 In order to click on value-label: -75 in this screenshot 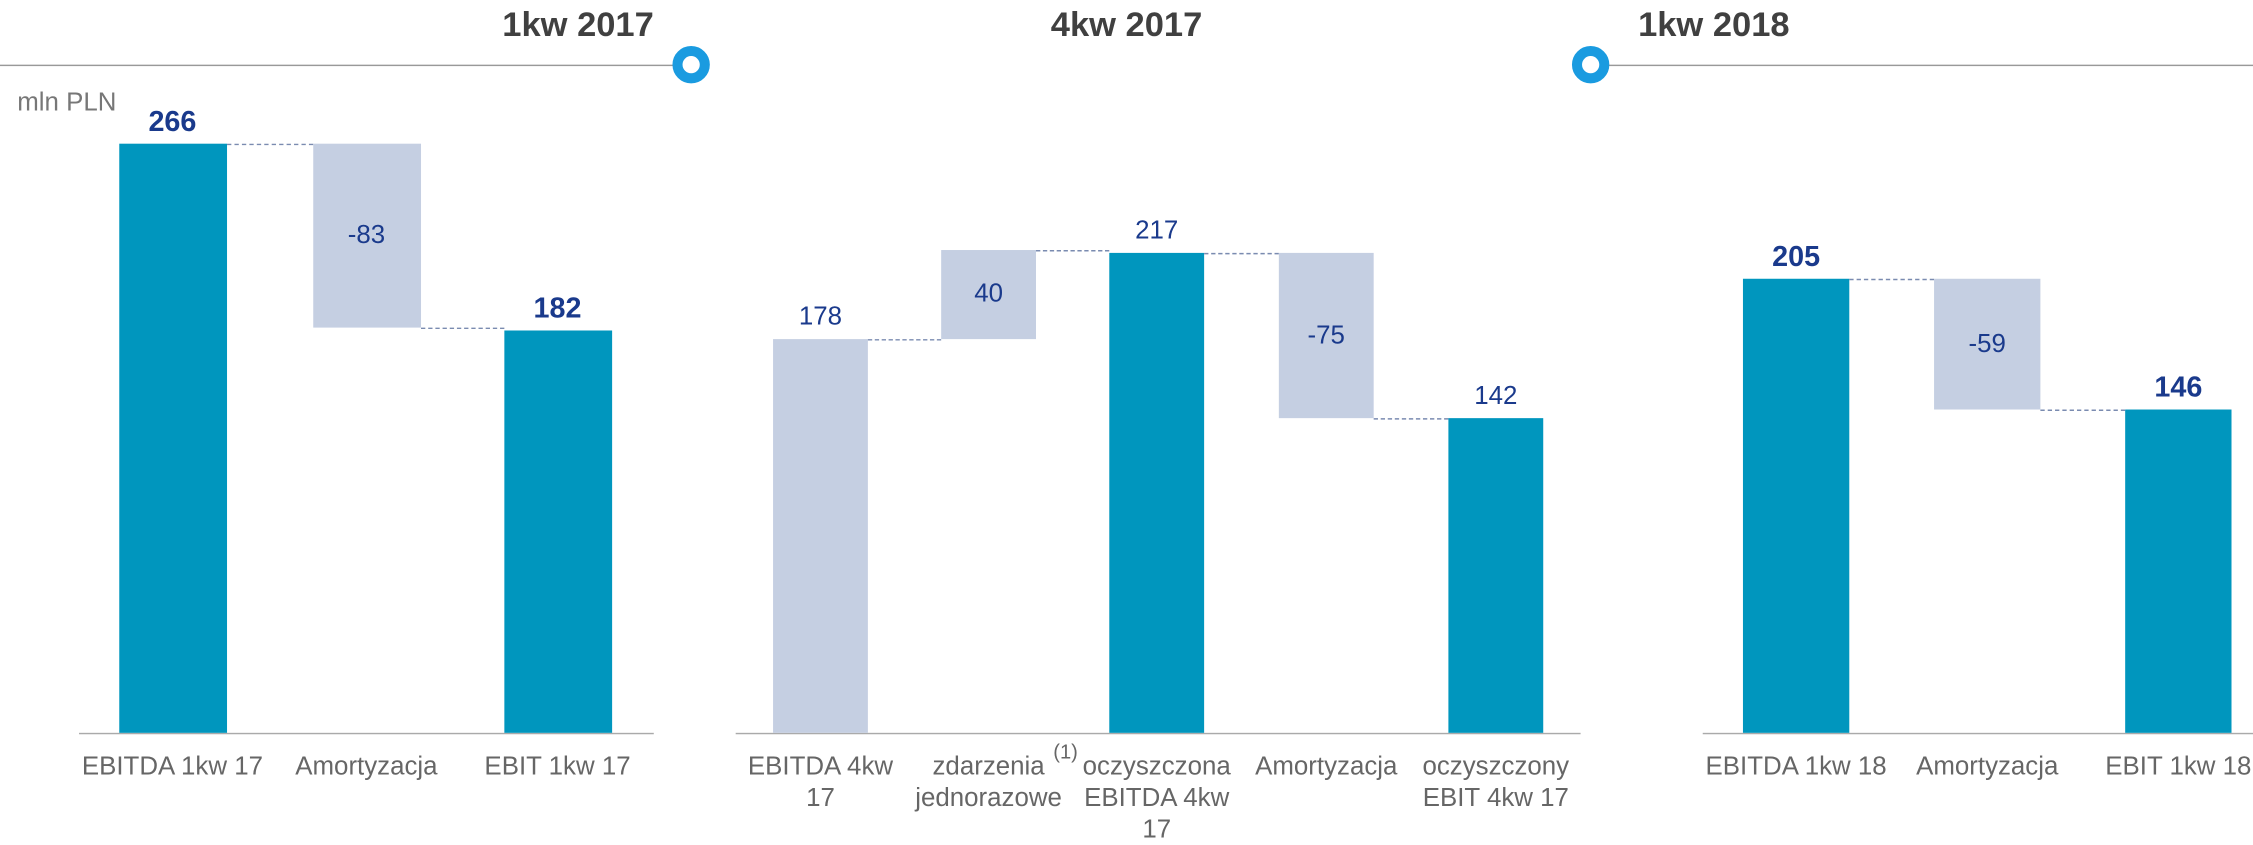, I will do `click(1326, 334)`.